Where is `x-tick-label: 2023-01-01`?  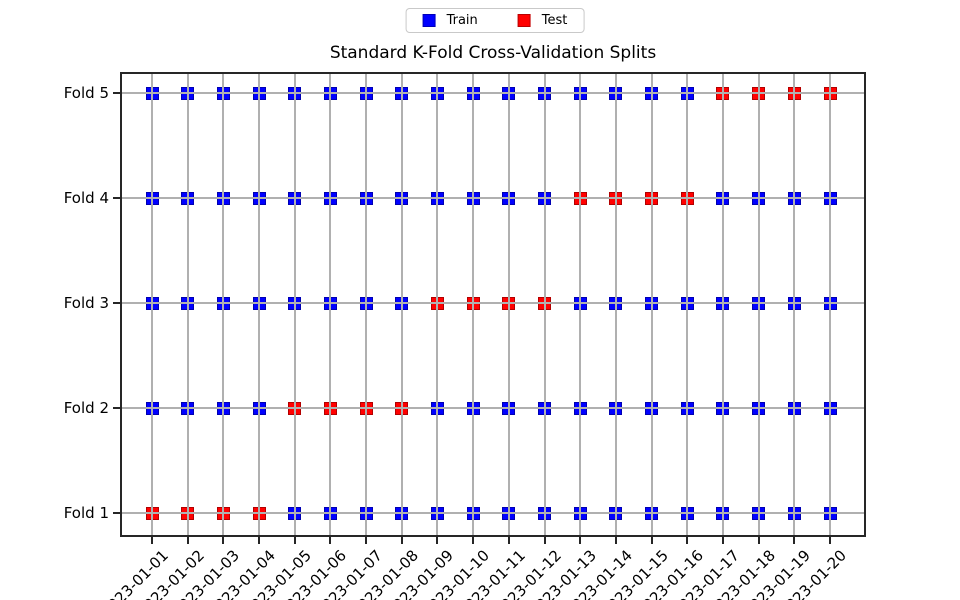
x-tick-label: 2023-01-01 is located at coordinates (135, 573).